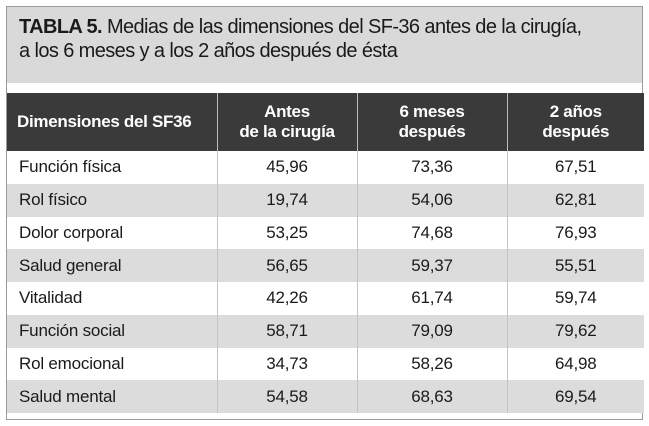  I want to click on value-cell: 74,68, so click(431, 233).